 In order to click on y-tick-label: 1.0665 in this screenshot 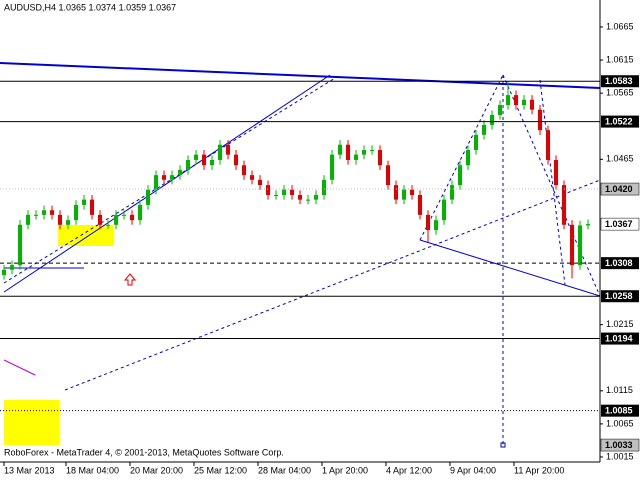, I will do `click(620, 26)`.